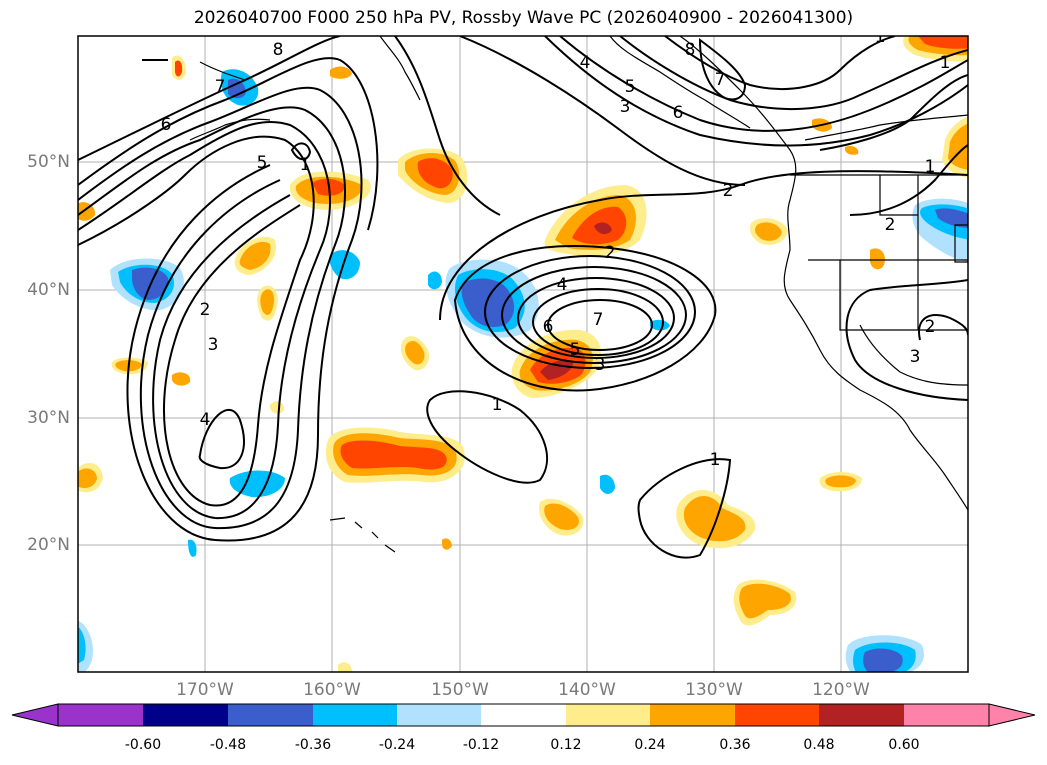 The height and width of the screenshot is (765, 1047). What do you see at coordinates (481, 745) in the screenshot?
I see `colorbar-tick-label: -0.12` at bounding box center [481, 745].